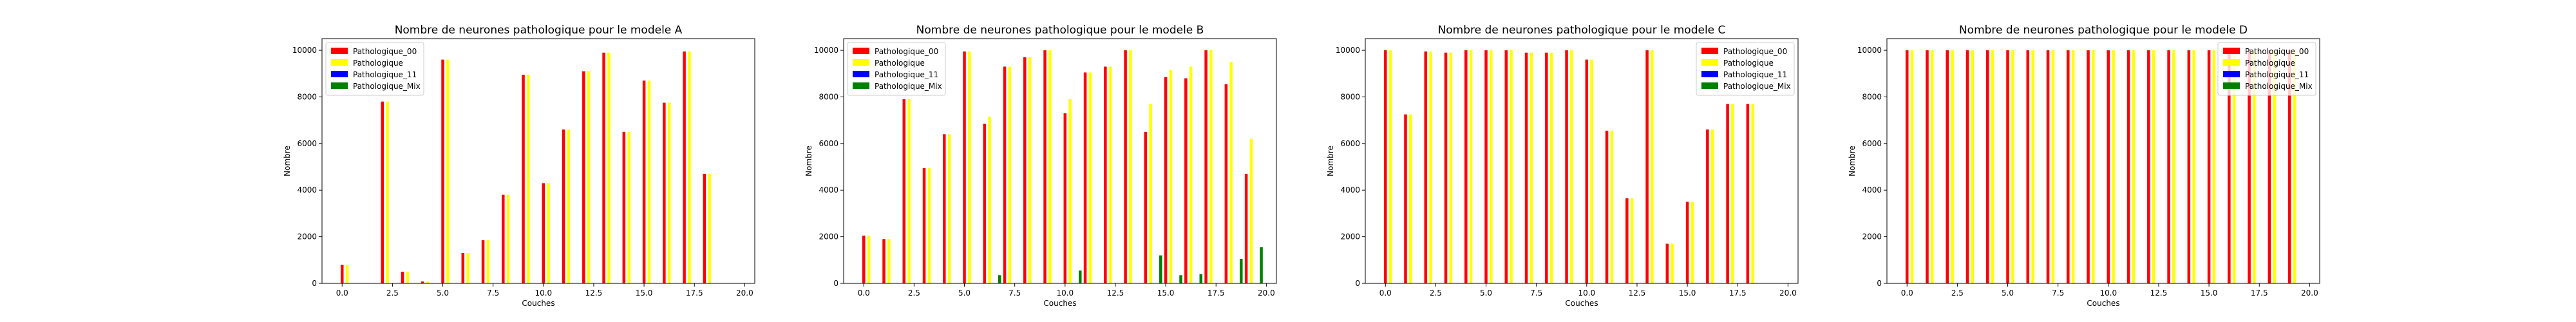 The image size is (2576, 322). Describe the element at coordinates (2279, 87) in the screenshot. I see `legend-entry: Pathologique_Mix` at that location.